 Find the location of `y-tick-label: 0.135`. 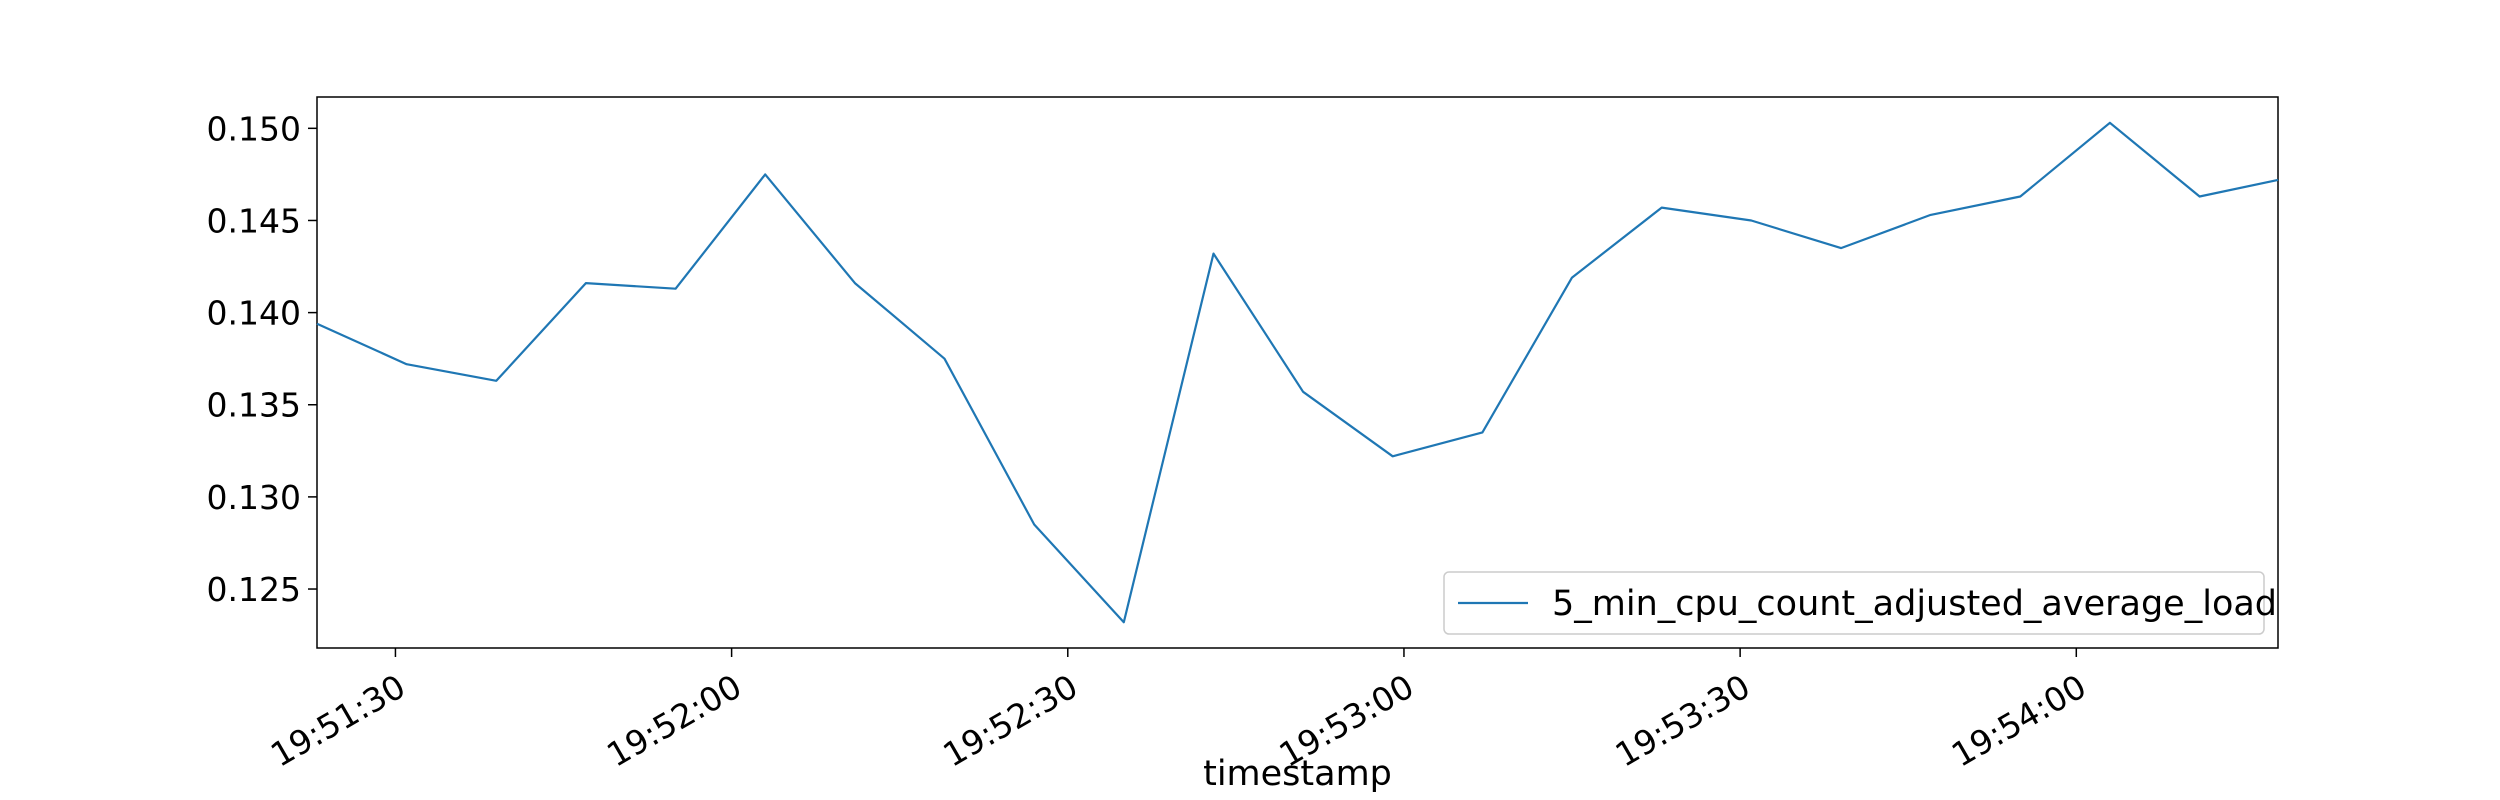

y-tick-label: 0.135 is located at coordinates (254, 405).